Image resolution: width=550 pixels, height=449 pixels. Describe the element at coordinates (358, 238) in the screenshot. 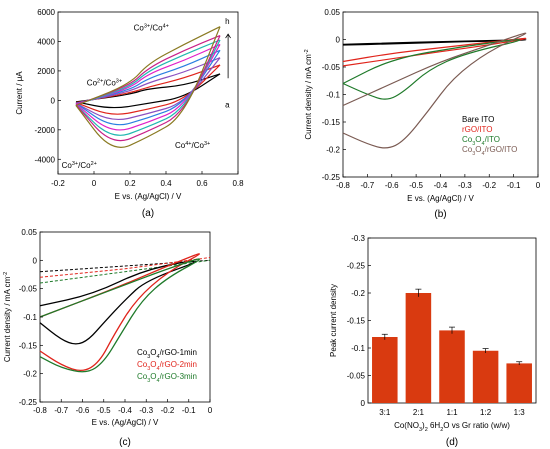

I see `y-tick-label: -0.3` at that location.